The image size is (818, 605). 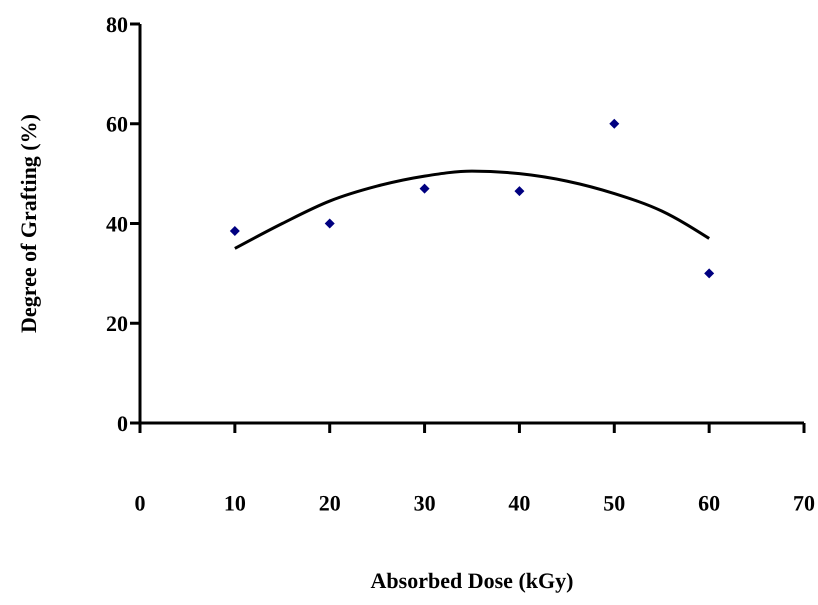 I want to click on line-series, so click(x=472, y=210).